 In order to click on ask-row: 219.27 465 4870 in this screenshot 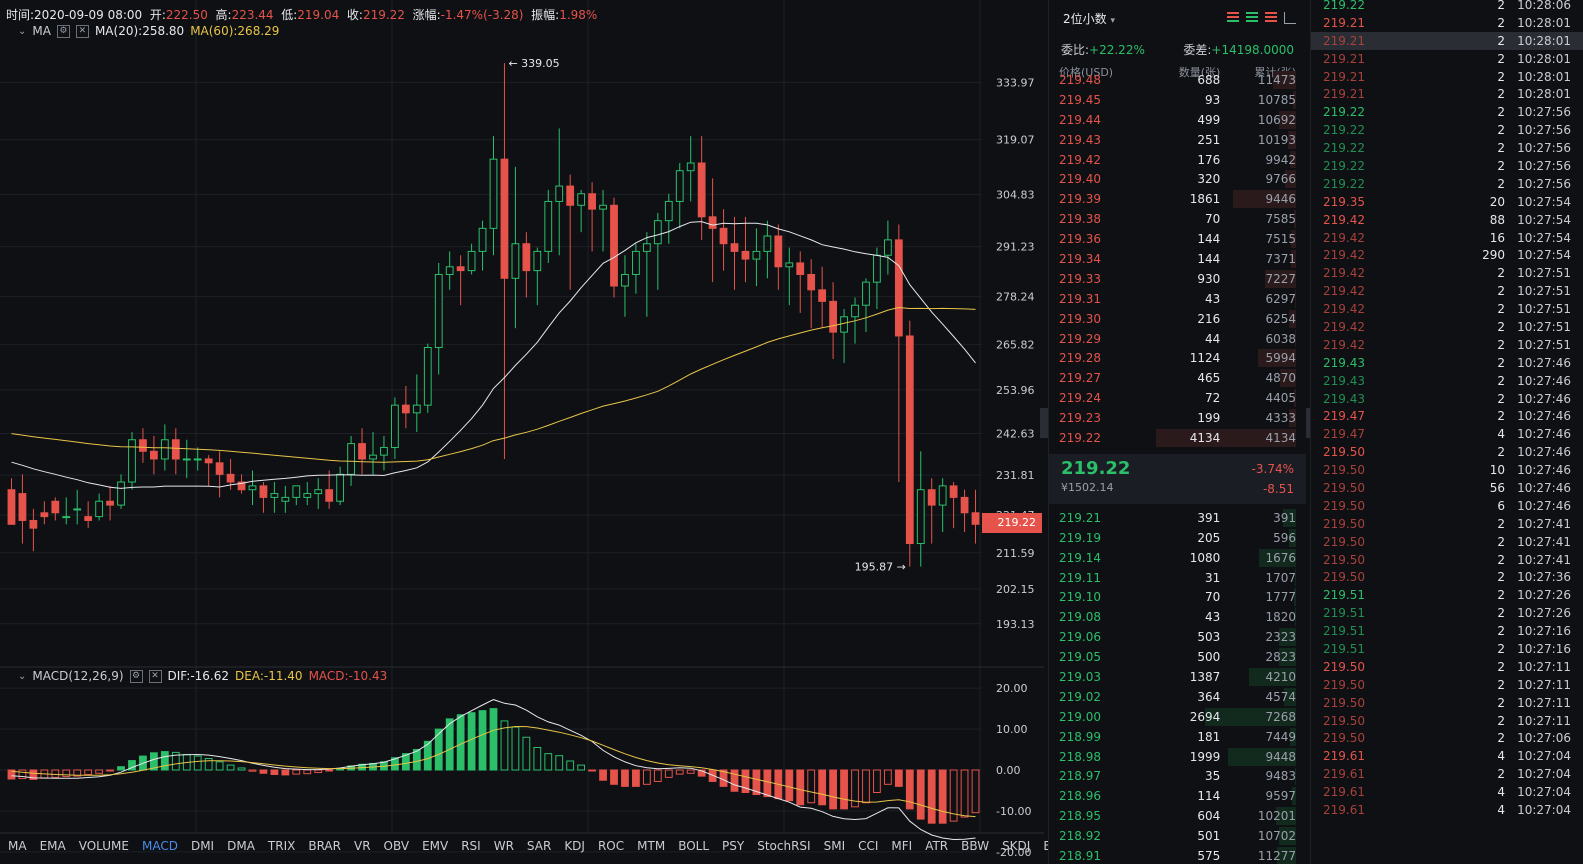, I will do `click(1177, 378)`.